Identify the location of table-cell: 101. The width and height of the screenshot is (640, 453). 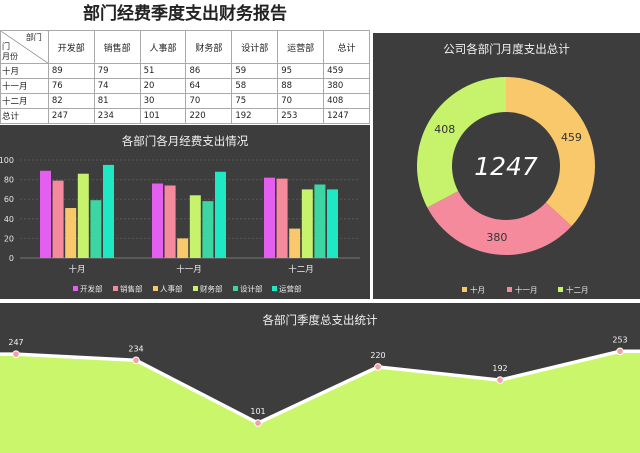
(163, 116).